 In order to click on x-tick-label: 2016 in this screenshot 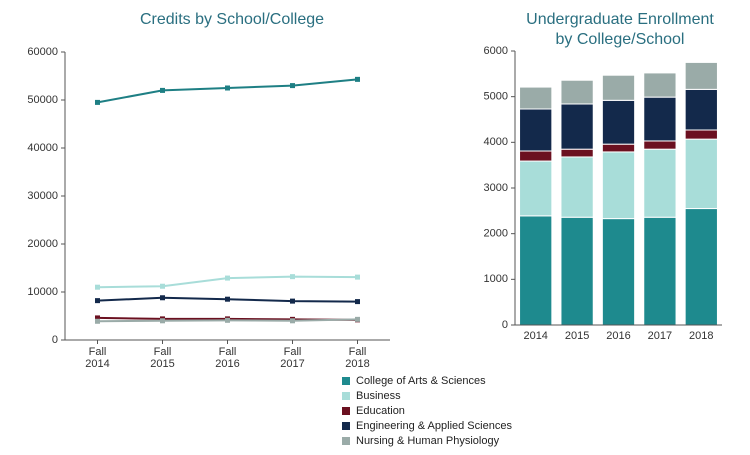, I will do `click(618, 336)`.